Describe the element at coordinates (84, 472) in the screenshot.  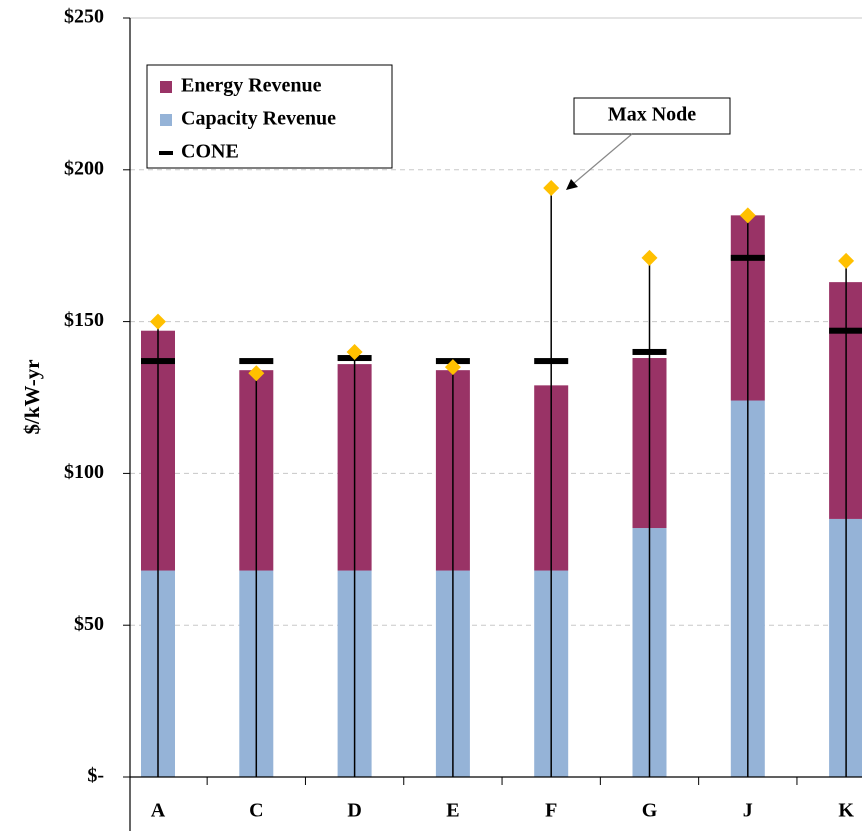
I see `y-tick-label: $100` at that location.